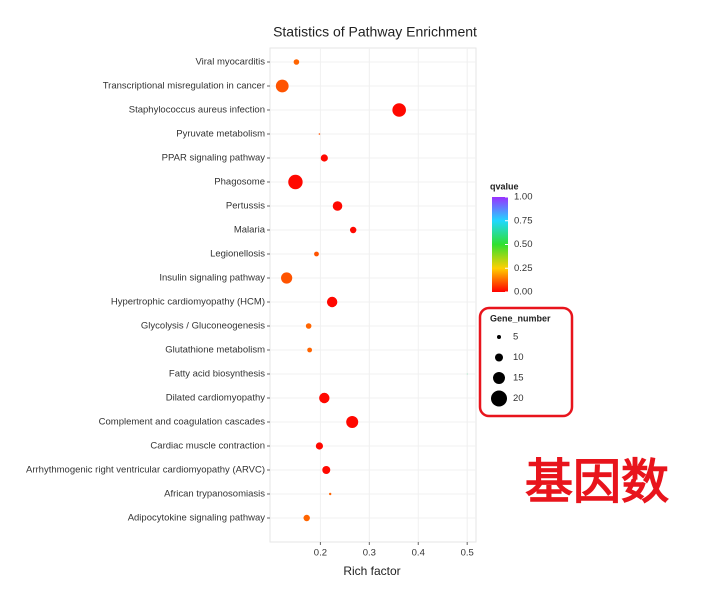  Describe the element at coordinates (245, 206) in the screenshot. I see `y-tick-label: Pertussis` at that location.